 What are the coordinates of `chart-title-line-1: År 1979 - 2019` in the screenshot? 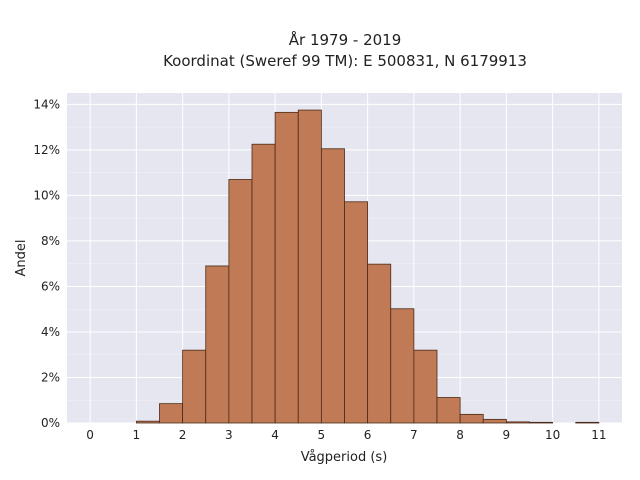 It's located at (345, 39).